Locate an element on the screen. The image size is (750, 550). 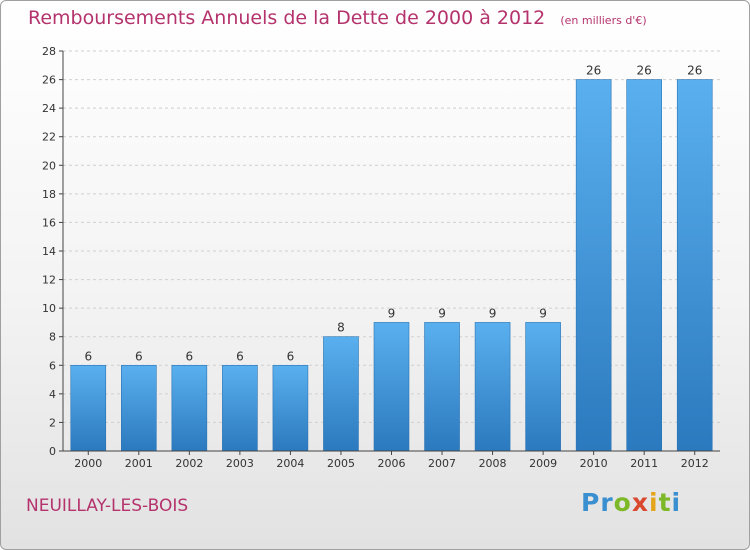
x-tick-label: 2005 is located at coordinates (341, 463).